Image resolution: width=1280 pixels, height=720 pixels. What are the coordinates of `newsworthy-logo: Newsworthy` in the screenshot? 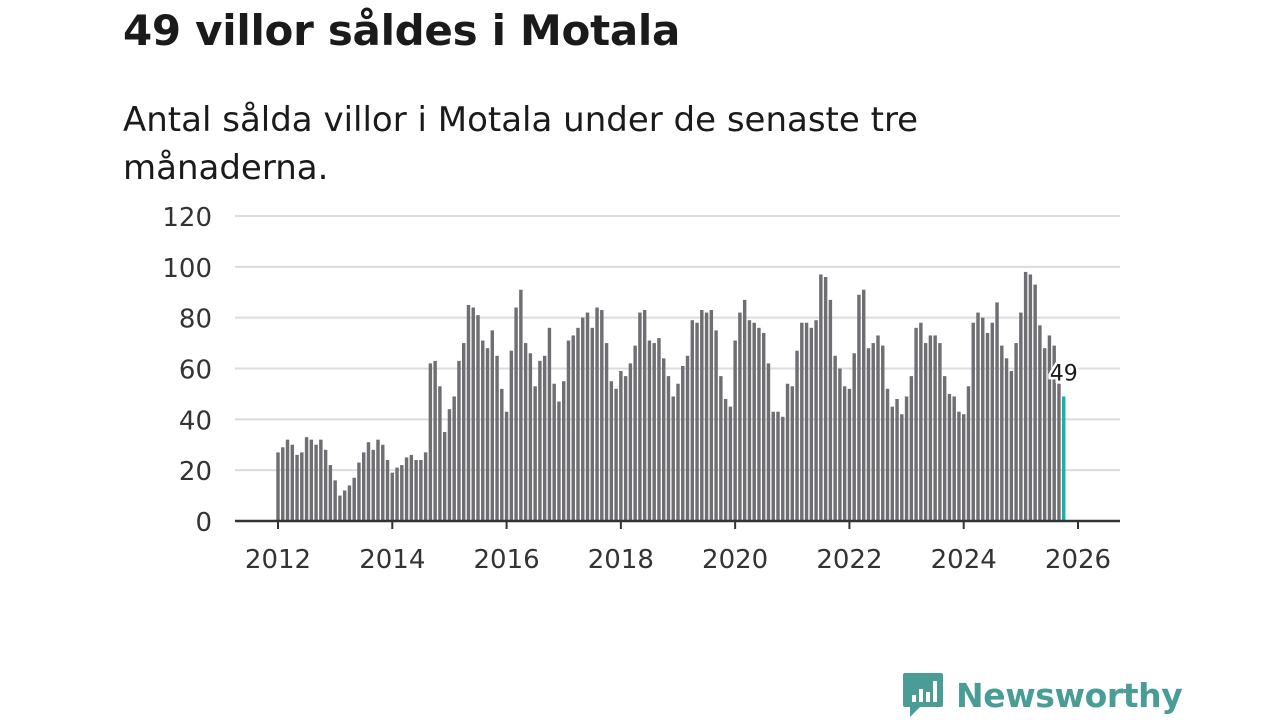 It's located at (1042, 695).